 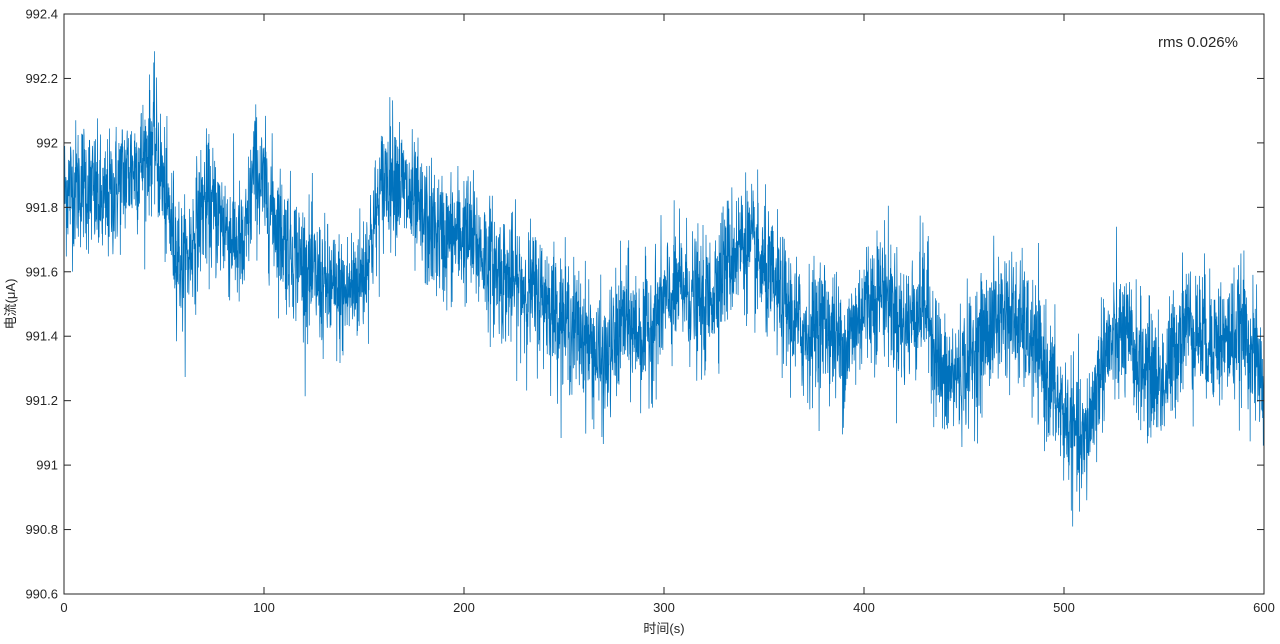 What do you see at coordinates (663, 628) in the screenshot?
I see `x-axis-label: 时间(s)` at bounding box center [663, 628].